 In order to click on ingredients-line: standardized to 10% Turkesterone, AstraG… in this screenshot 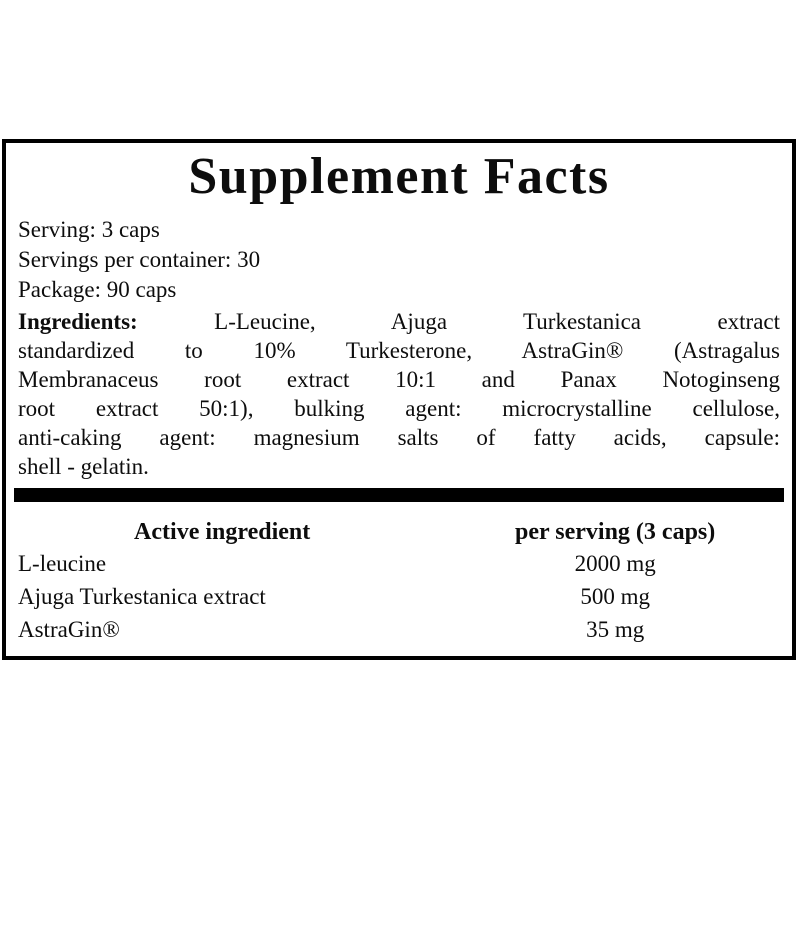, I will do `click(399, 350)`.